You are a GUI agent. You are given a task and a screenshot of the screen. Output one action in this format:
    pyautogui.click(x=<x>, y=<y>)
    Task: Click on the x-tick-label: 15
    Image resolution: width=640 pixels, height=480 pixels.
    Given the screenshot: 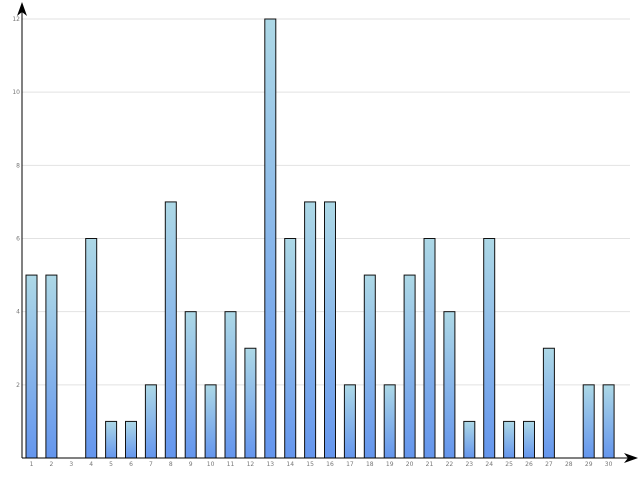 What is the action you would take?
    pyautogui.click(x=310, y=464)
    